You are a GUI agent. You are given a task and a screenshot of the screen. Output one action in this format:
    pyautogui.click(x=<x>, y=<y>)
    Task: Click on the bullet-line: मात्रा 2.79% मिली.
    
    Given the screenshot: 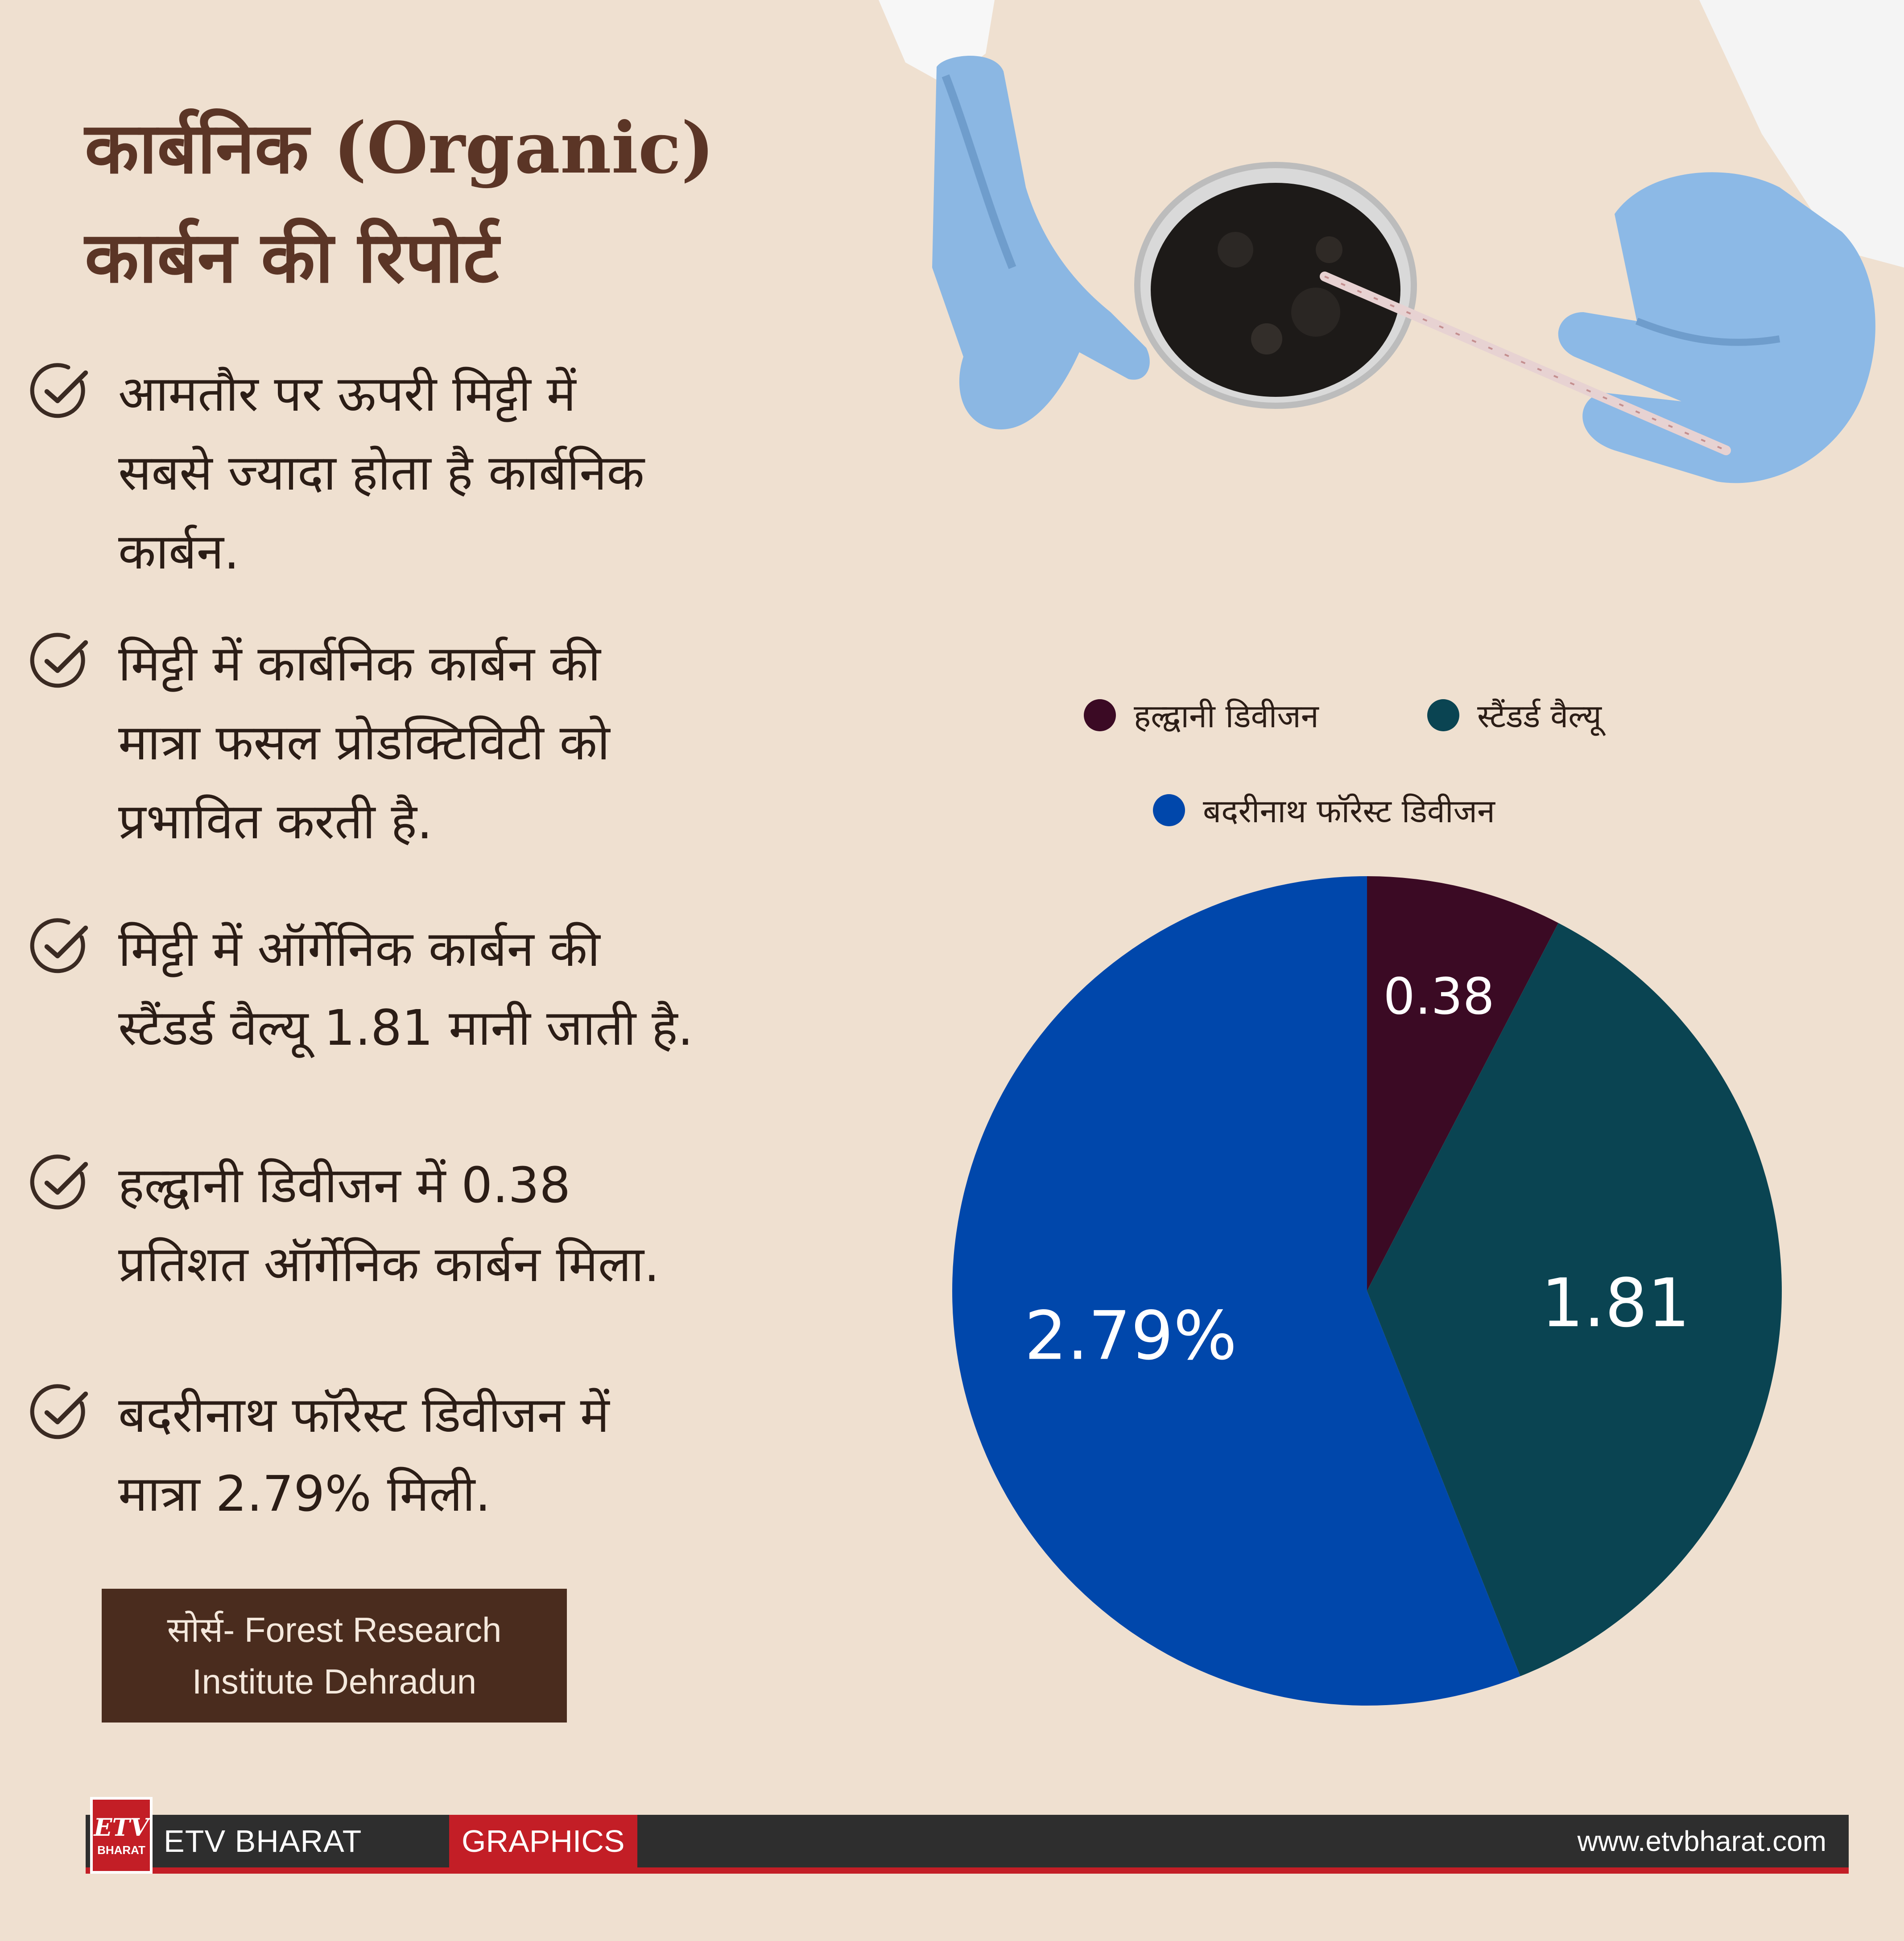 What is the action you would take?
    pyautogui.click(x=304, y=1493)
    